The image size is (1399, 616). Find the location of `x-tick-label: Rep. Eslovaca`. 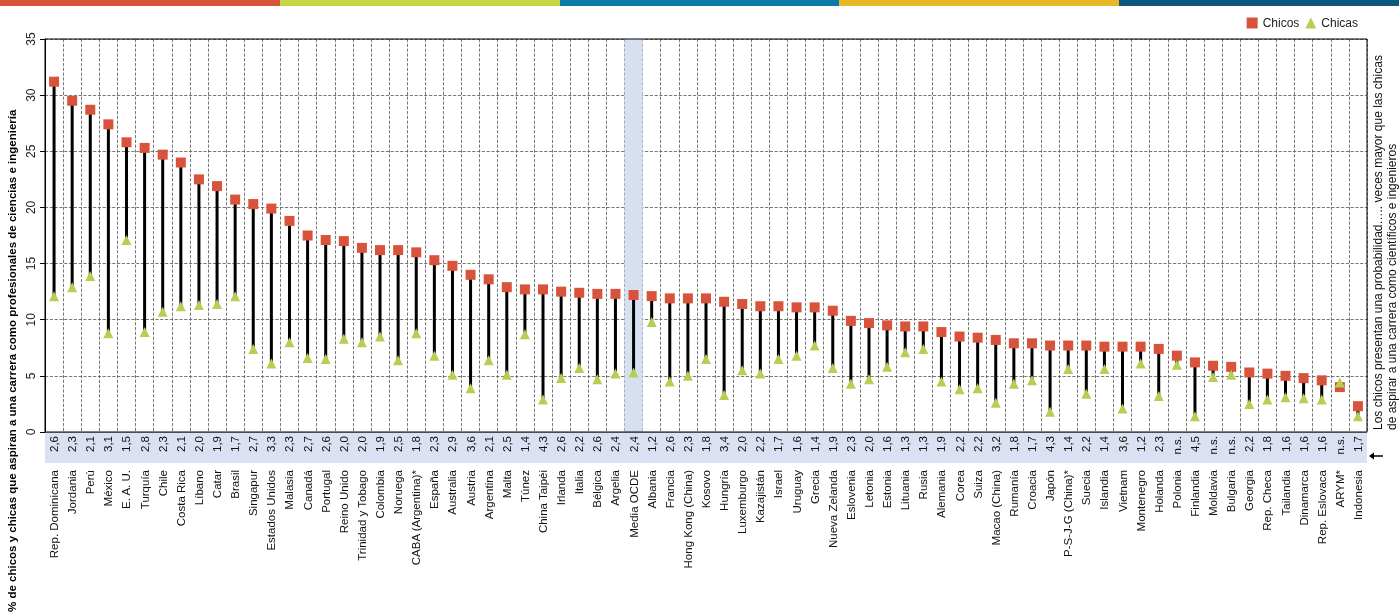

x-tick-label: Rep. Eslovaca is located at coordinates (1321, 507).